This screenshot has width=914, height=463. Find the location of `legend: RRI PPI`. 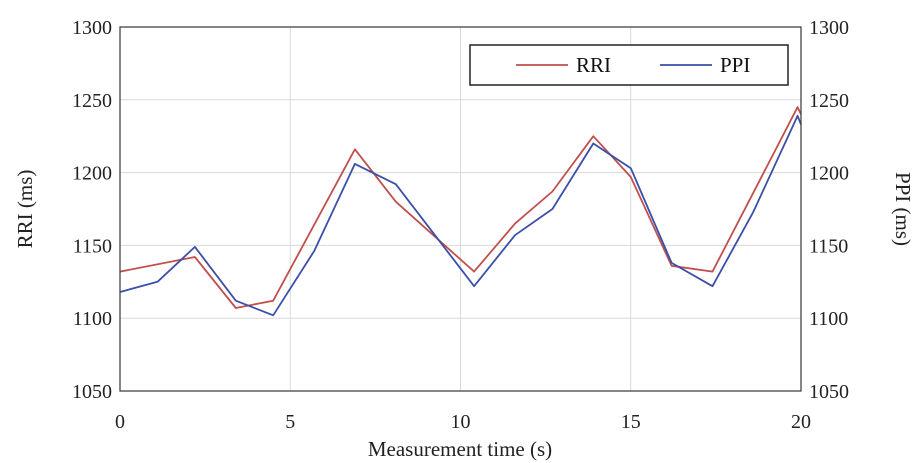

legend: RRI PPI is located at coordinates (629, 65).